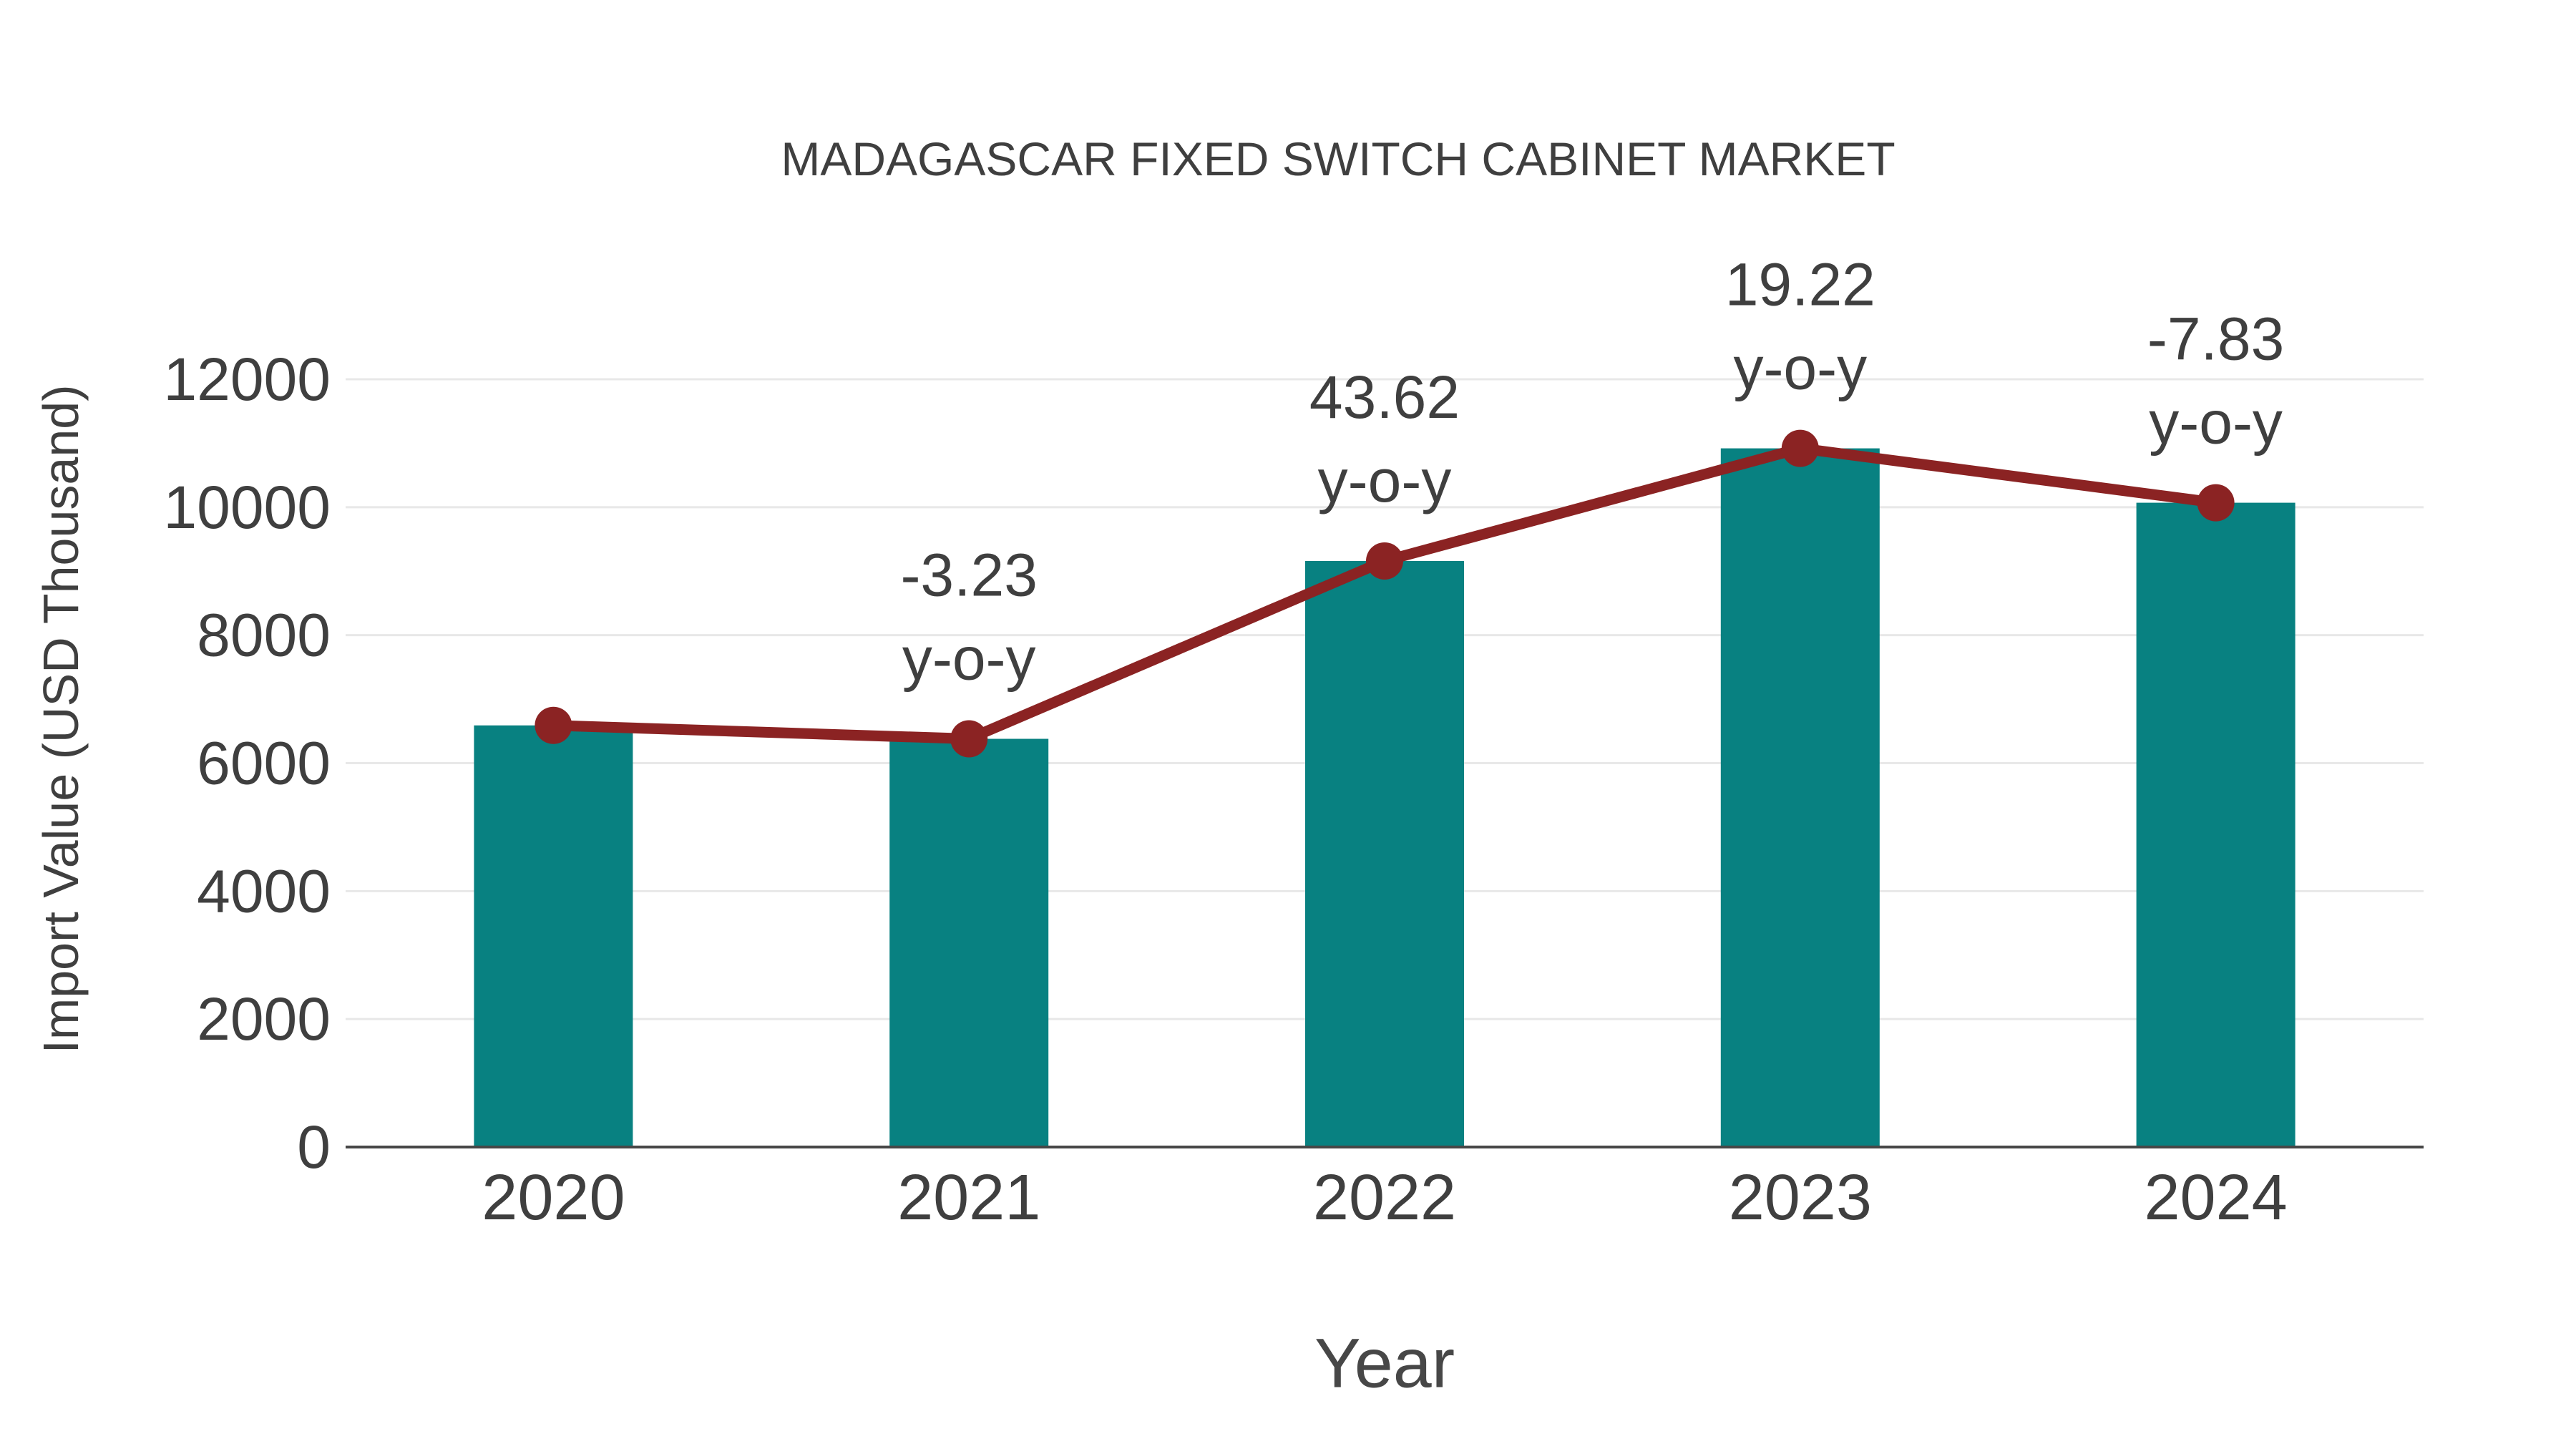 Image resolution: width=2576 pixels, height=1449 pixels. Describe the element at coordinates (1384, 397) in the screenshot. I see `annotation-value-2022: 43.62` at that location.